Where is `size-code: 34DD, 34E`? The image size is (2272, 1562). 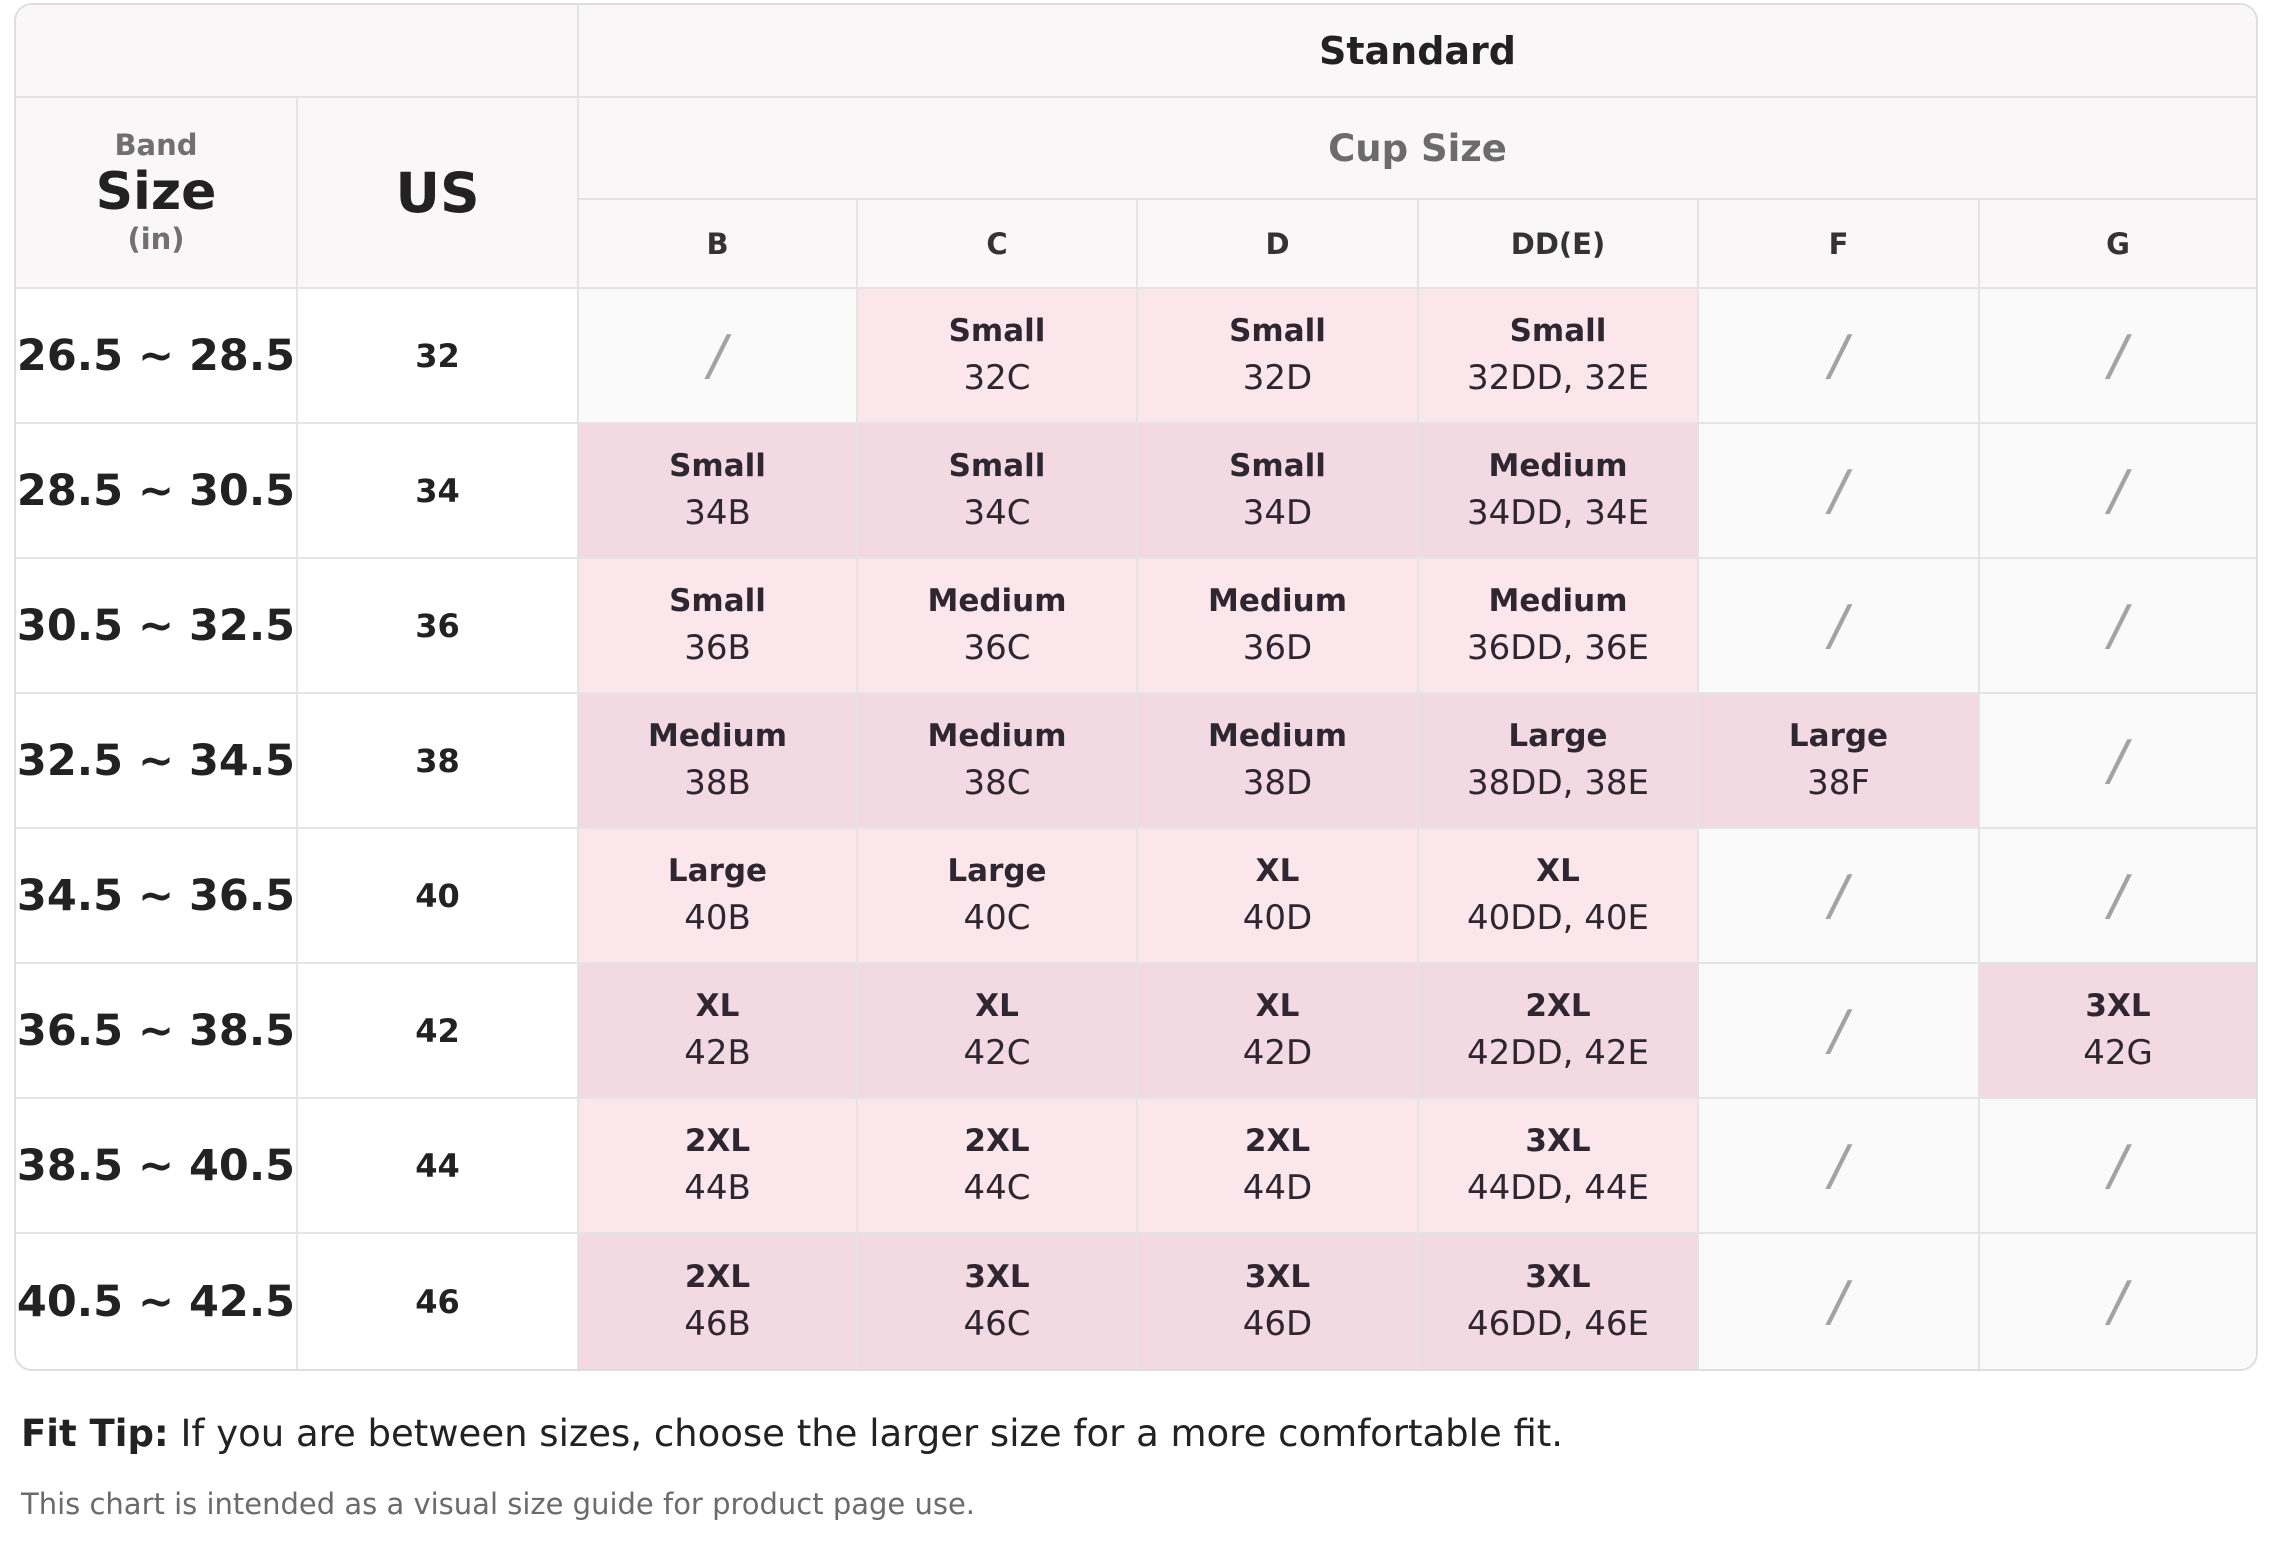
size-code: 34DD, 34E is located at coordinates (1558, 512).